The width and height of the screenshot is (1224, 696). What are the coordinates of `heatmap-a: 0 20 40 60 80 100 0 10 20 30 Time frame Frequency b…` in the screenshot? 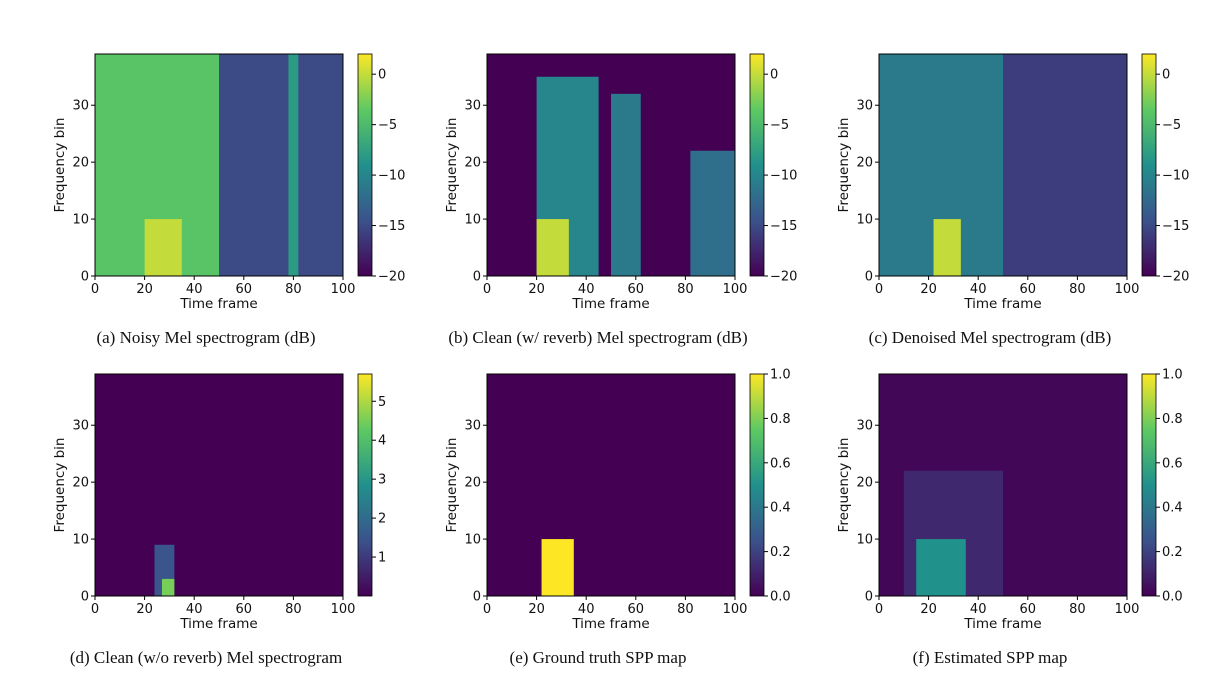 It's located at (228, 182).